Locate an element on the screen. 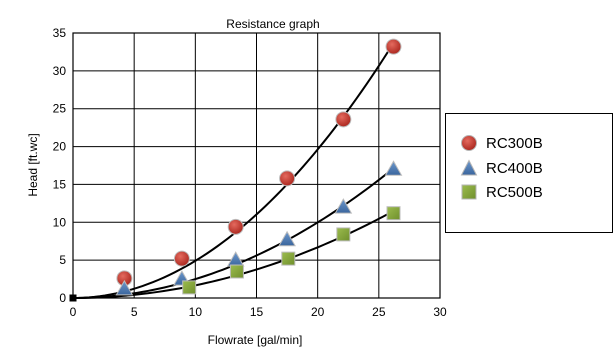 The height and width of the screenshot is (352, 614). y-tick-label: 20 is located at coordinates (60, 147).